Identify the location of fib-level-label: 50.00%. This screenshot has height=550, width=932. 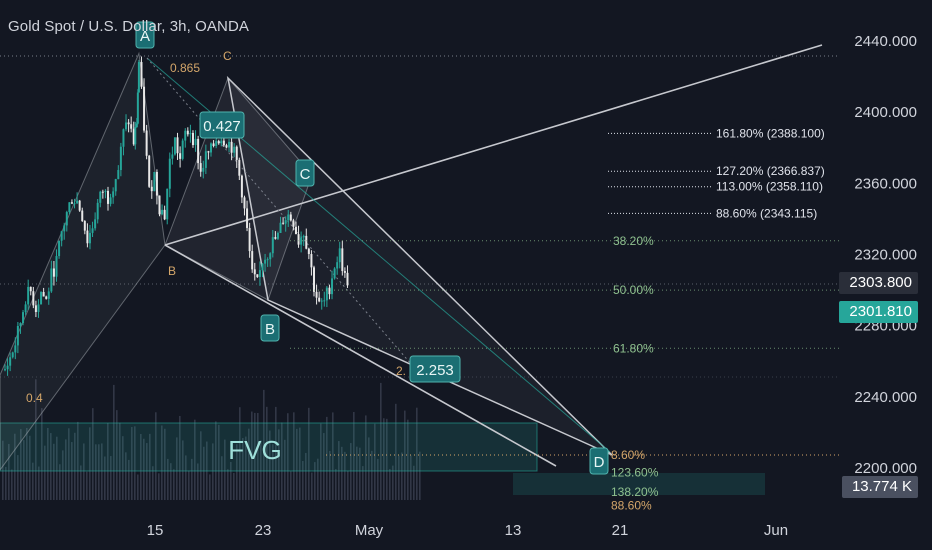
(633, 290).